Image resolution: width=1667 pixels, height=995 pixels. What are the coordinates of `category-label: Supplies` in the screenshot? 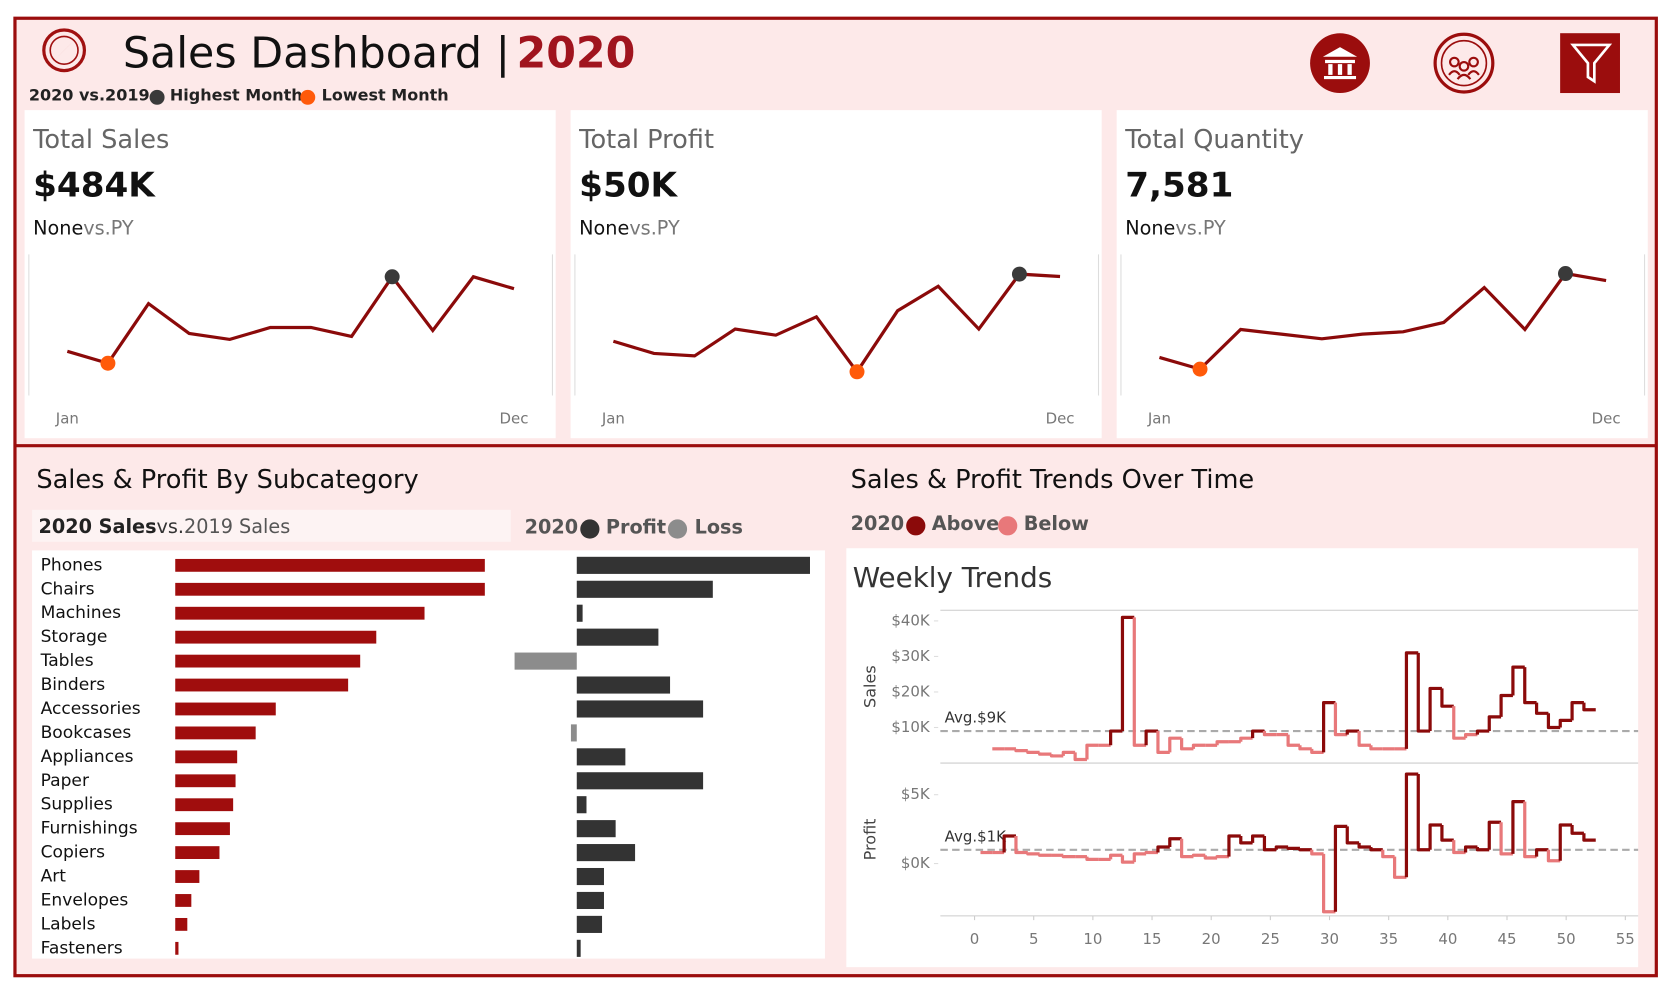 It's located at (77, 805).